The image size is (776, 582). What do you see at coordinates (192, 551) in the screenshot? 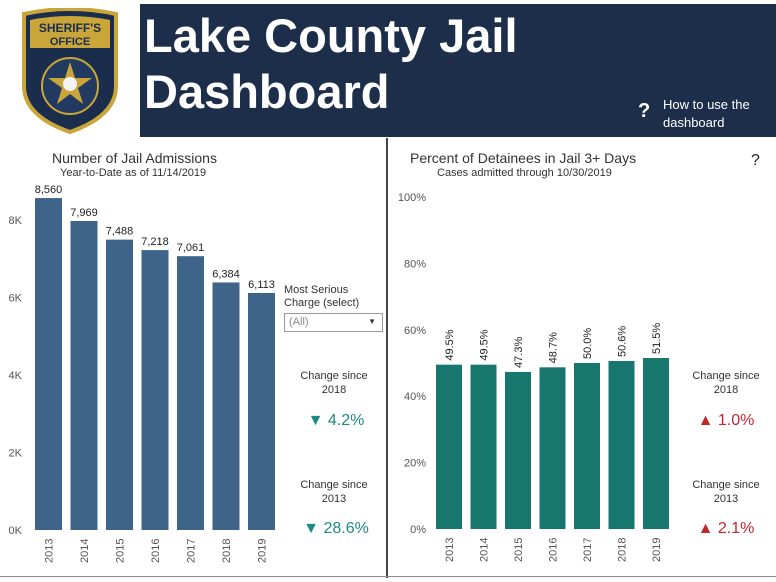
I see `admissions-xtick-label: 2017` at bounding box center [192, 551].